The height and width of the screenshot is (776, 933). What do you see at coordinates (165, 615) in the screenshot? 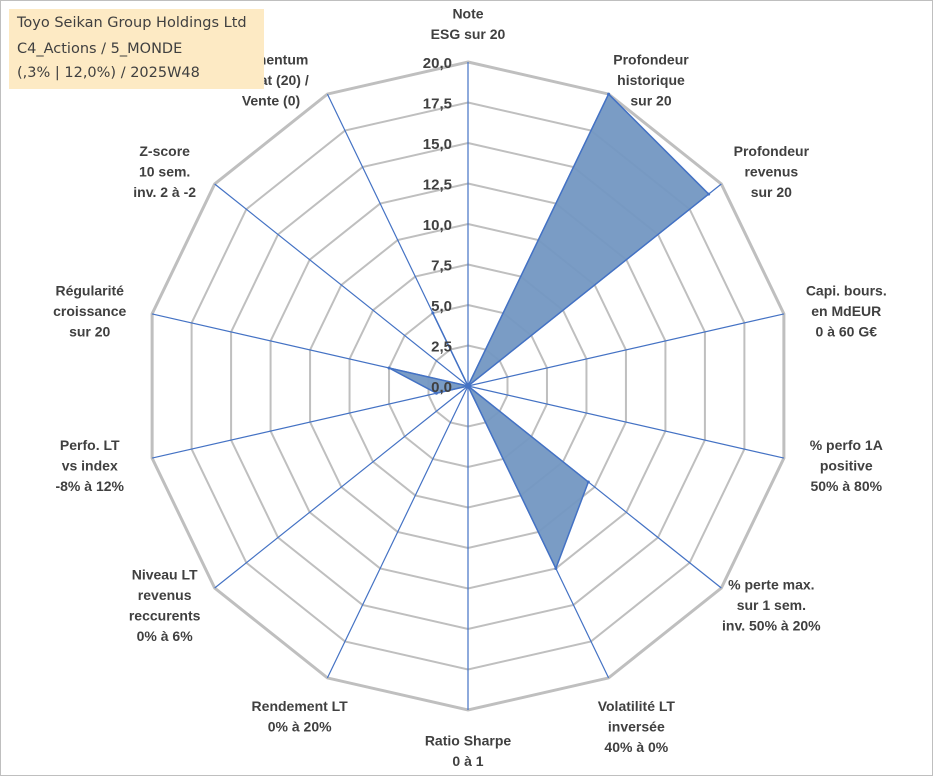
I see `axis-label-line: reccurents` at bounding box center [165, 615].